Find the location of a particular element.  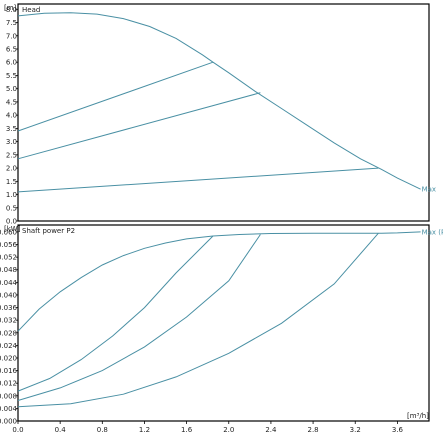

y-tick-label: 0.012 is located at coordinates (8, 384).